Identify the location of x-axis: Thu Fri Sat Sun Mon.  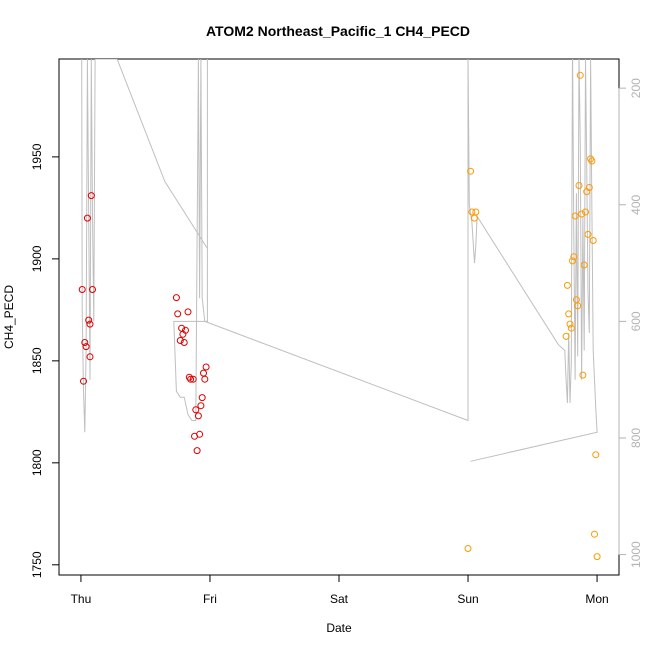
(340, 590).